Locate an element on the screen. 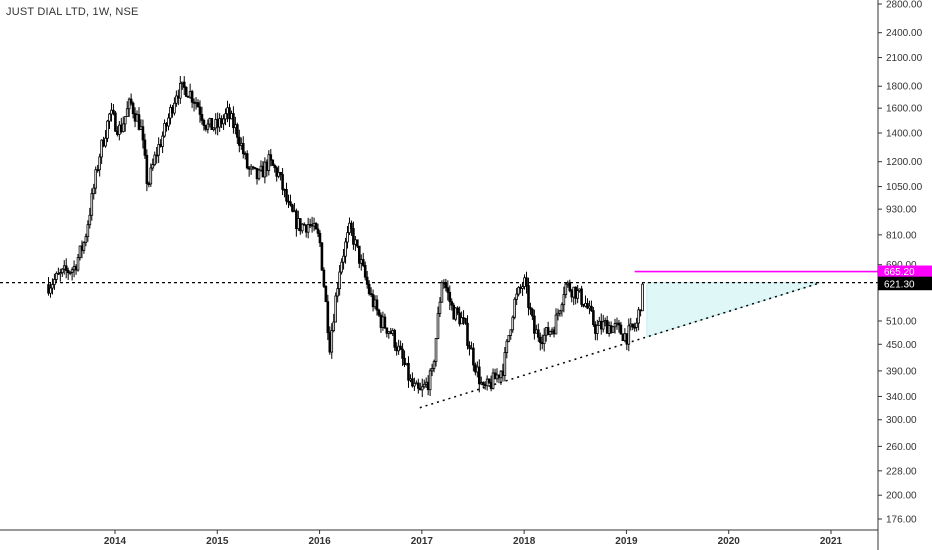  price-tick-label: 1050.00 is located at coordinates (904, 187).